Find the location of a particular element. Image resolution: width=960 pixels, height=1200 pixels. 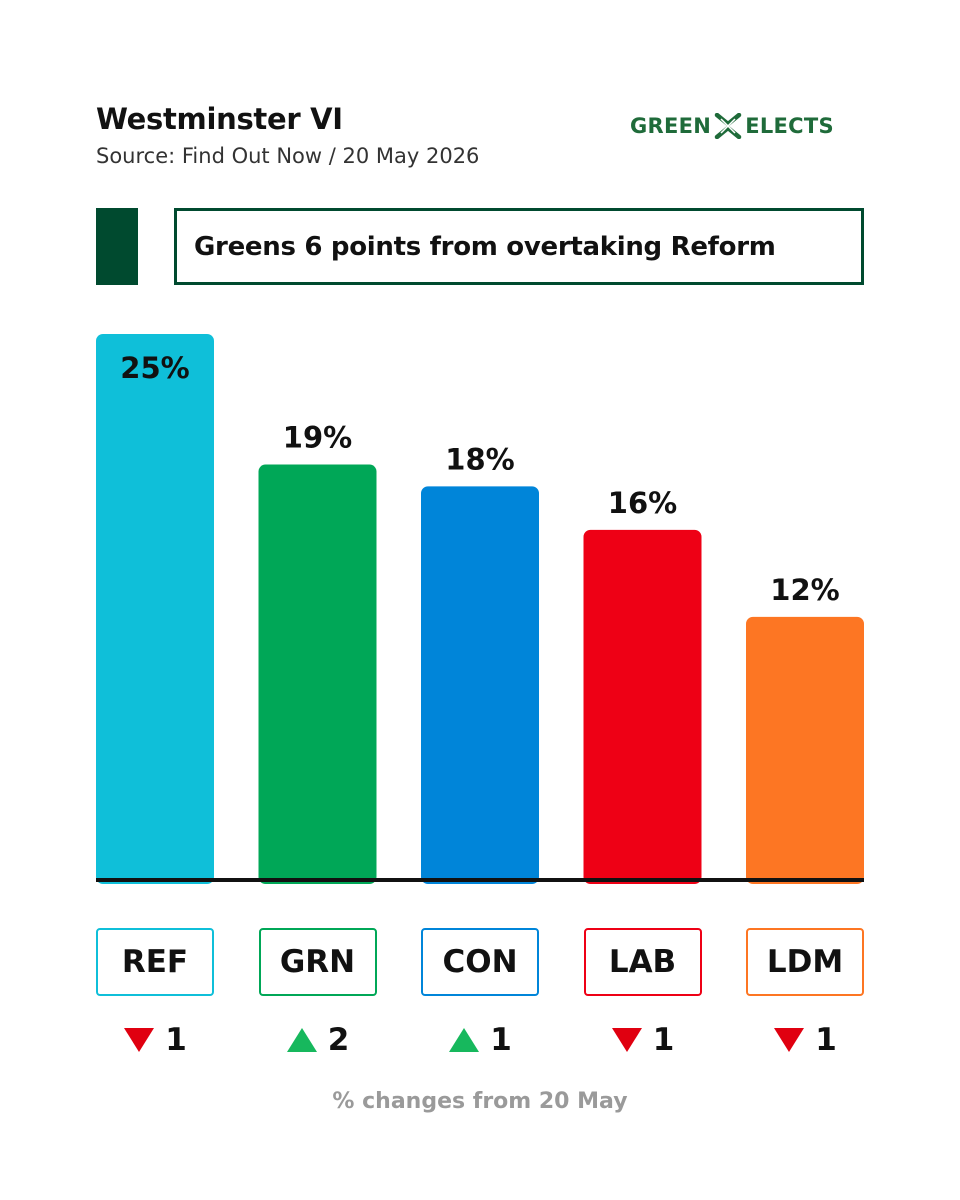

change-grn: 2 is located at coordinates (318, 1040).